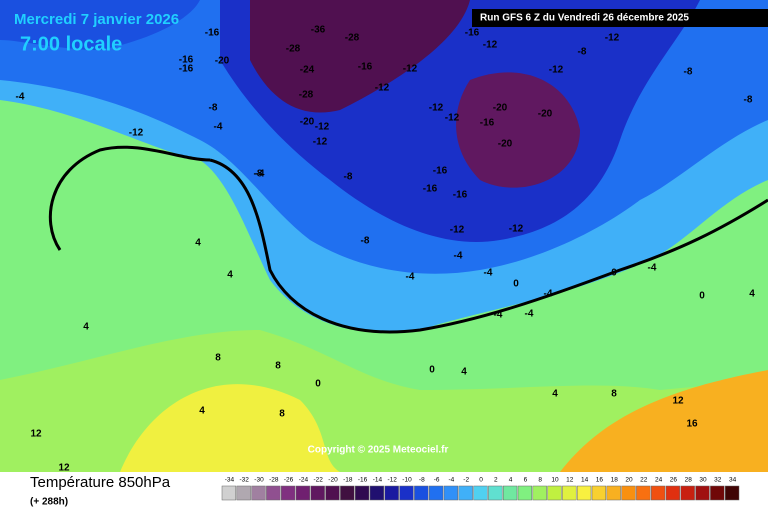  What do you see at coordinates (96, 19) in the screenshot?
I see `date: Mercredi 7 janvier 2026` at bounding box center [96, 19].